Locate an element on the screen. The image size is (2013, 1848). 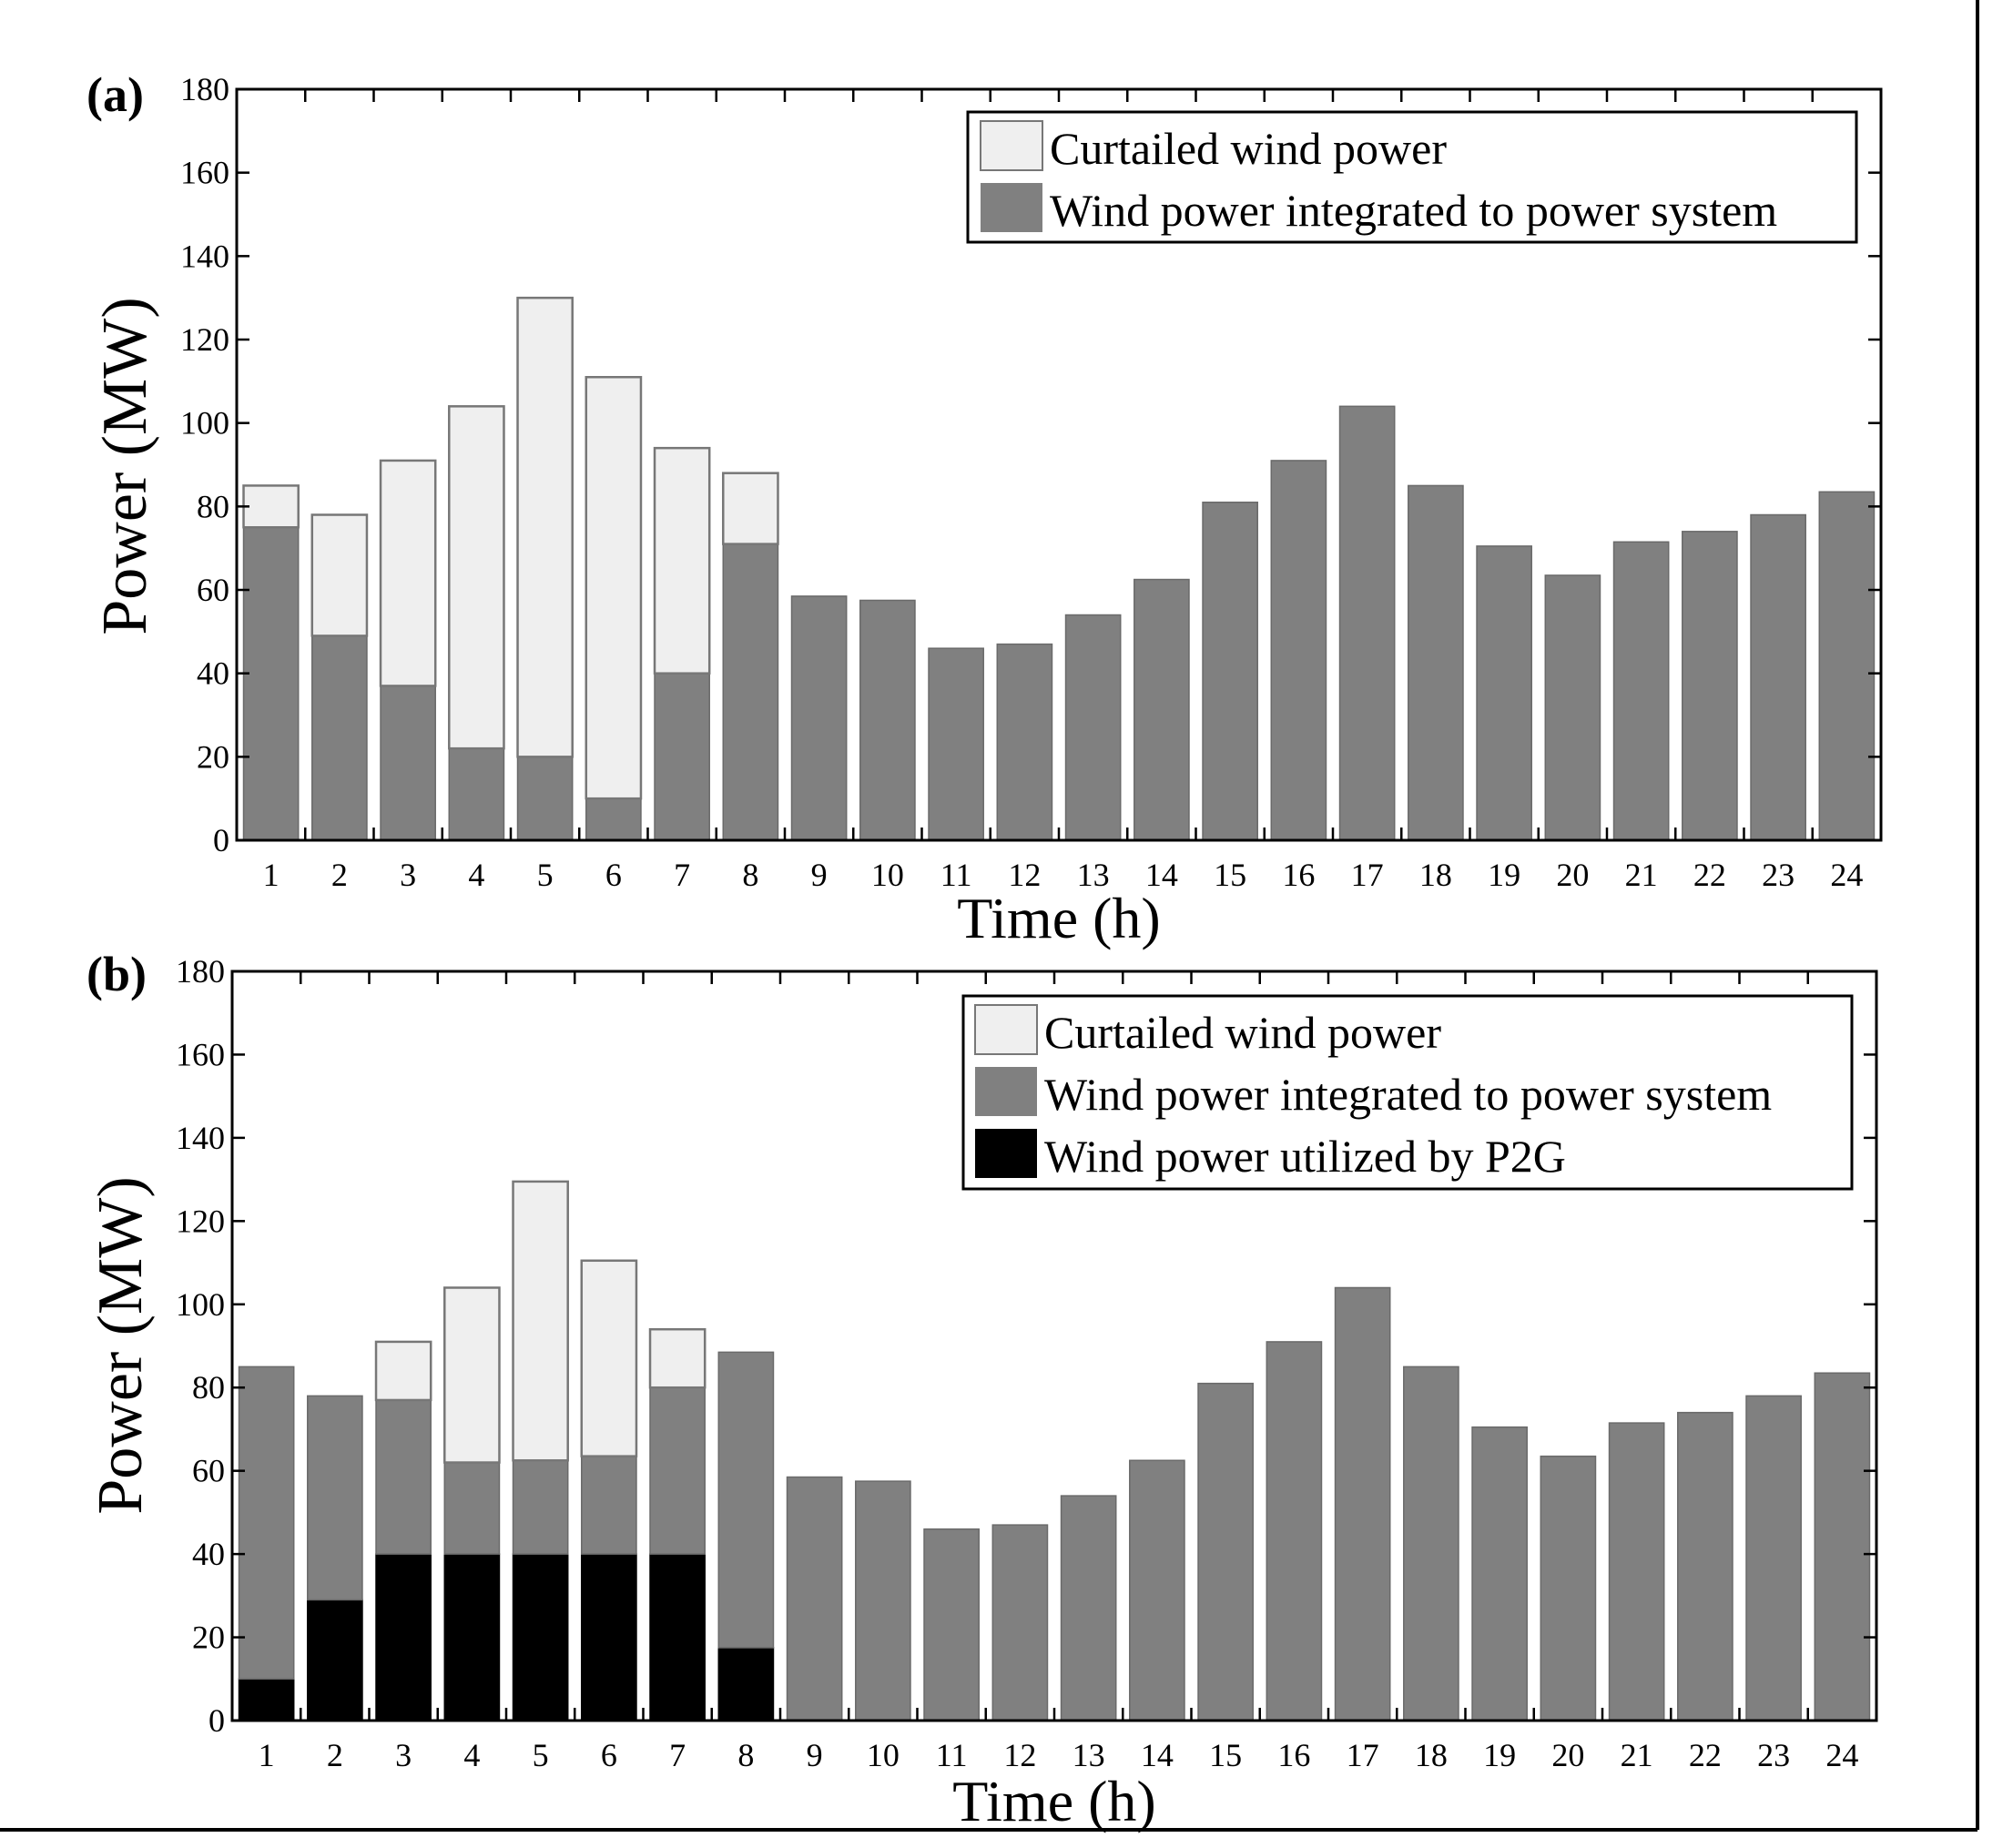
panel-a-bar-curtailed-h1 is located at coordinates (271, 506).